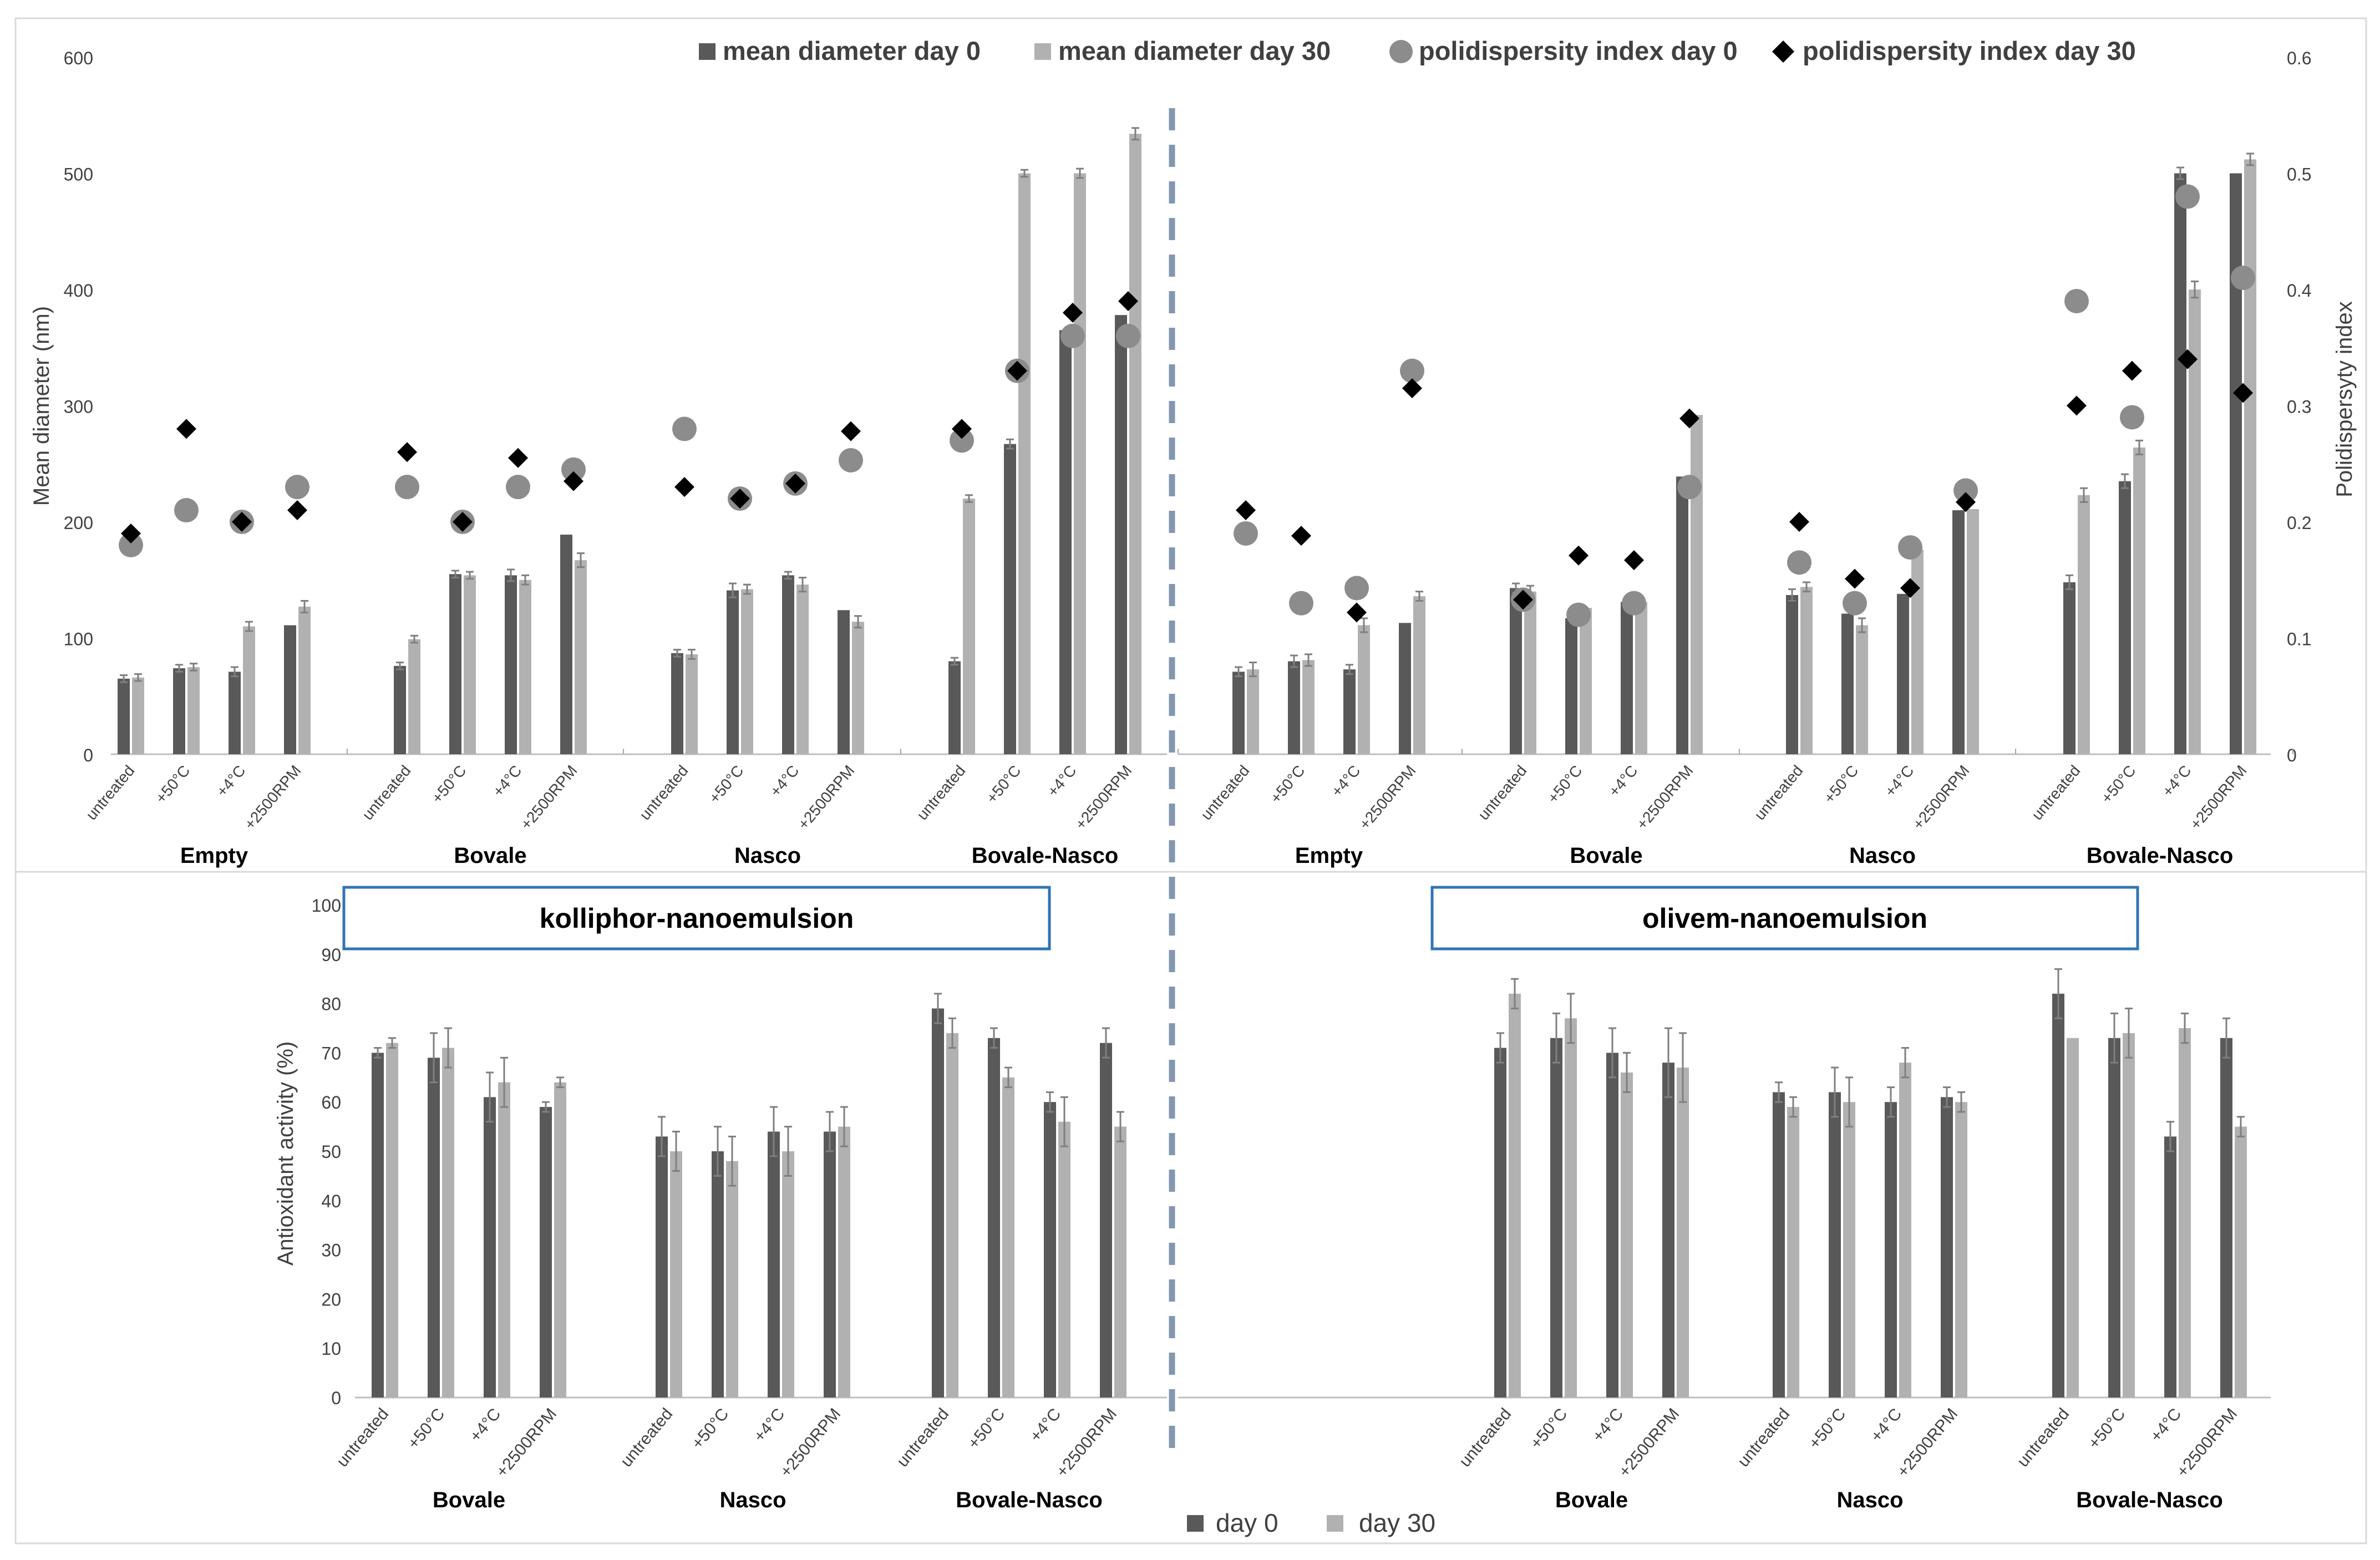 The width and height of the screenshot is (2380, 1560). Describe the element at coordinates (2299, 58) in the screenshot. I see `right-y-tick-label: 0.6` at that location.